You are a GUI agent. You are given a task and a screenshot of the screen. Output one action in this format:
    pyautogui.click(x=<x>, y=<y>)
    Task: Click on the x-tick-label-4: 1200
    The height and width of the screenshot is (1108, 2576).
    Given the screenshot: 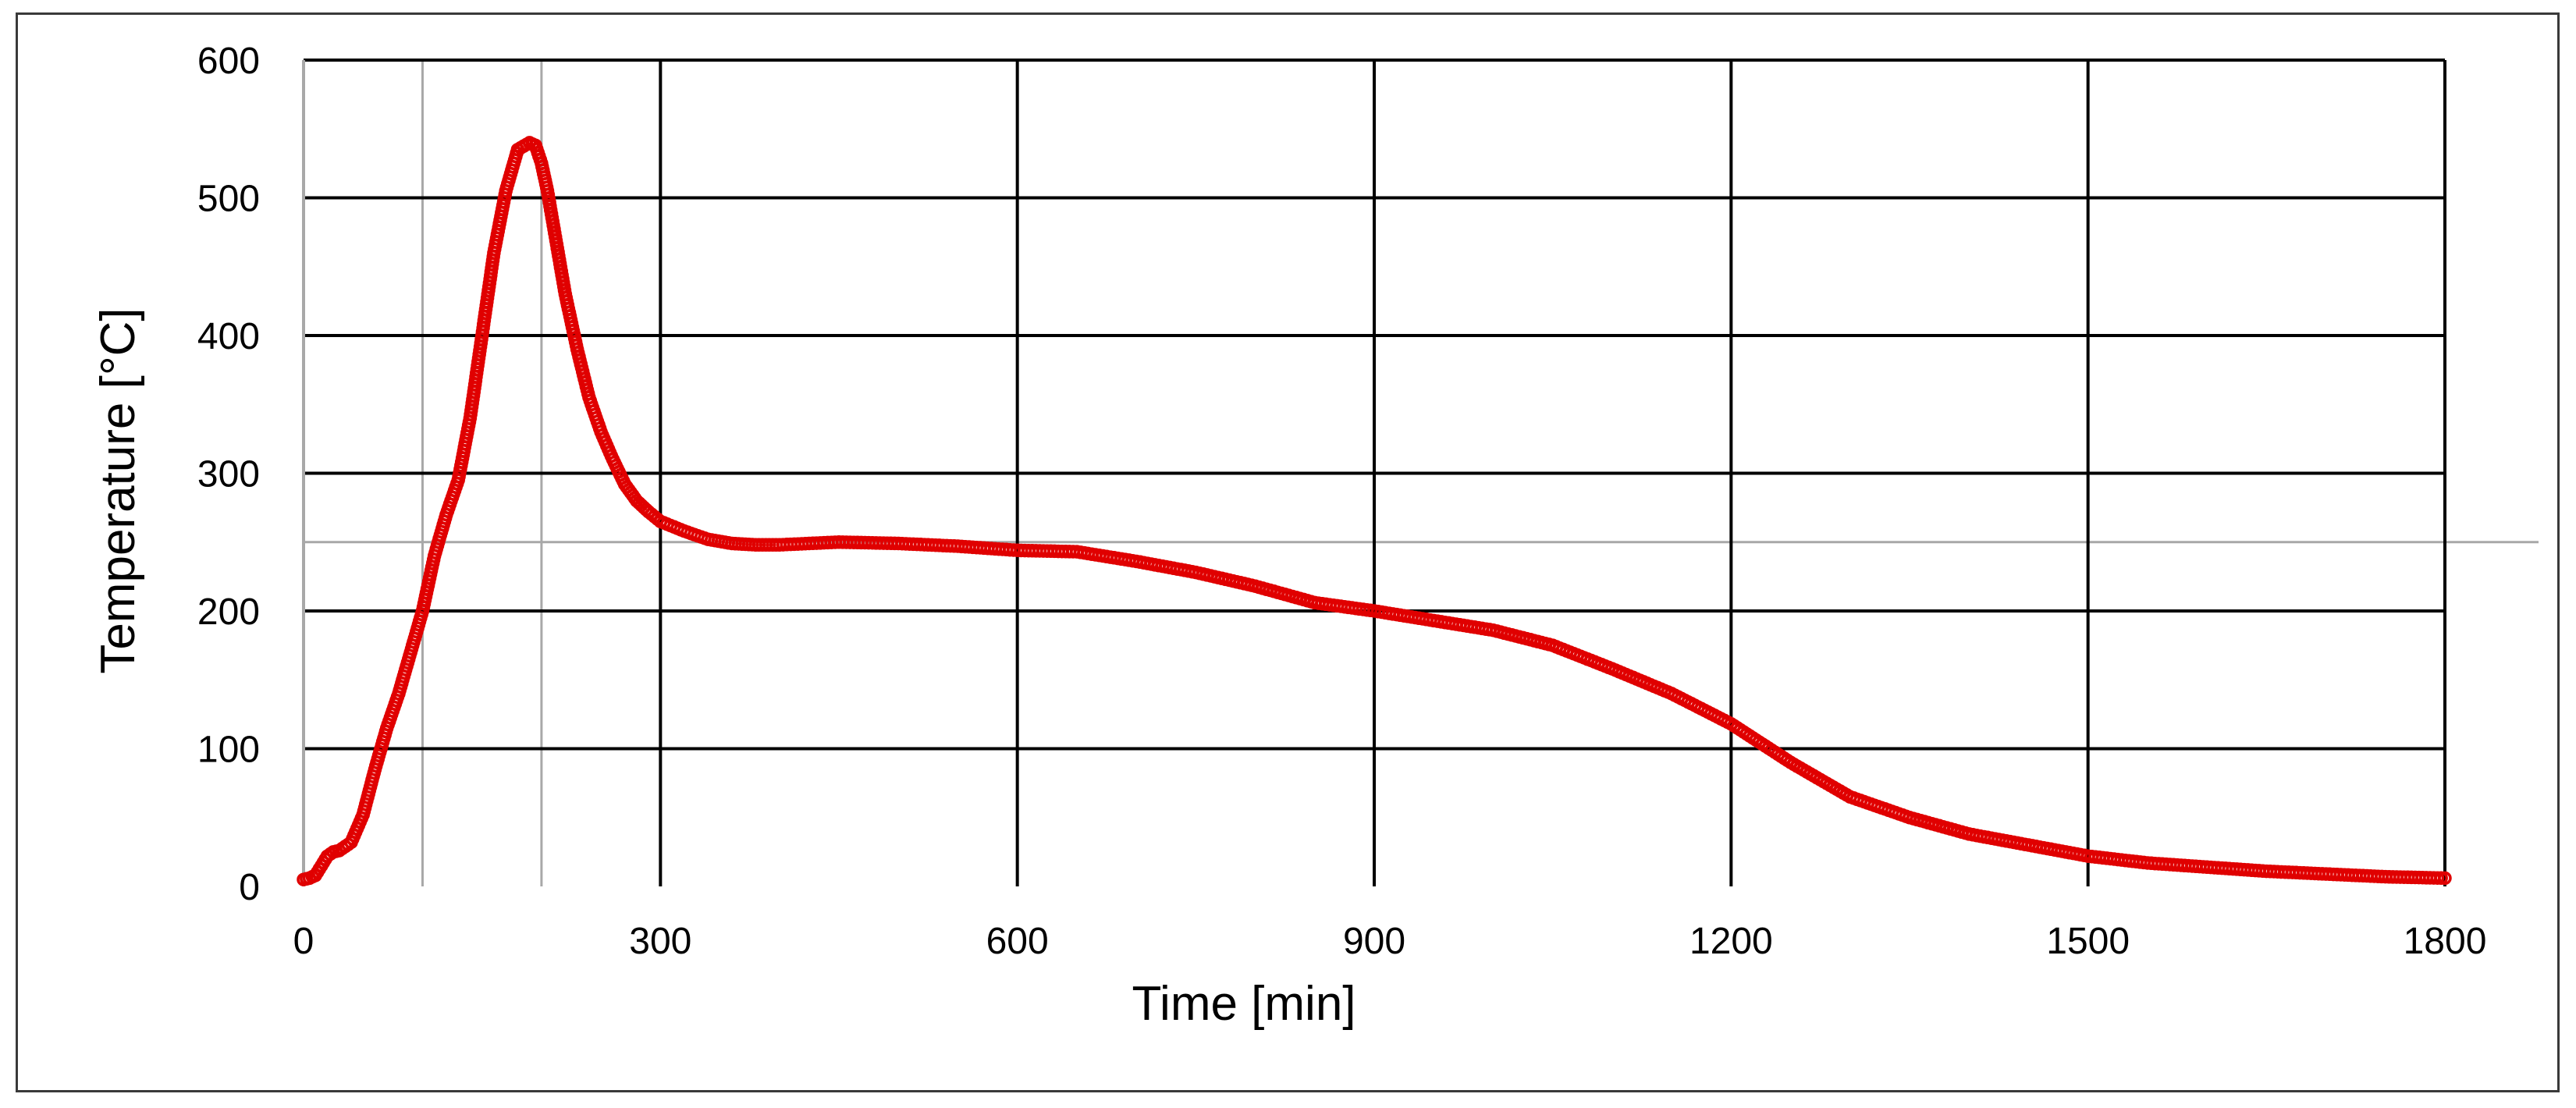 What is the action you would take?
    pyautogui.click(x=1731, y=941)
    